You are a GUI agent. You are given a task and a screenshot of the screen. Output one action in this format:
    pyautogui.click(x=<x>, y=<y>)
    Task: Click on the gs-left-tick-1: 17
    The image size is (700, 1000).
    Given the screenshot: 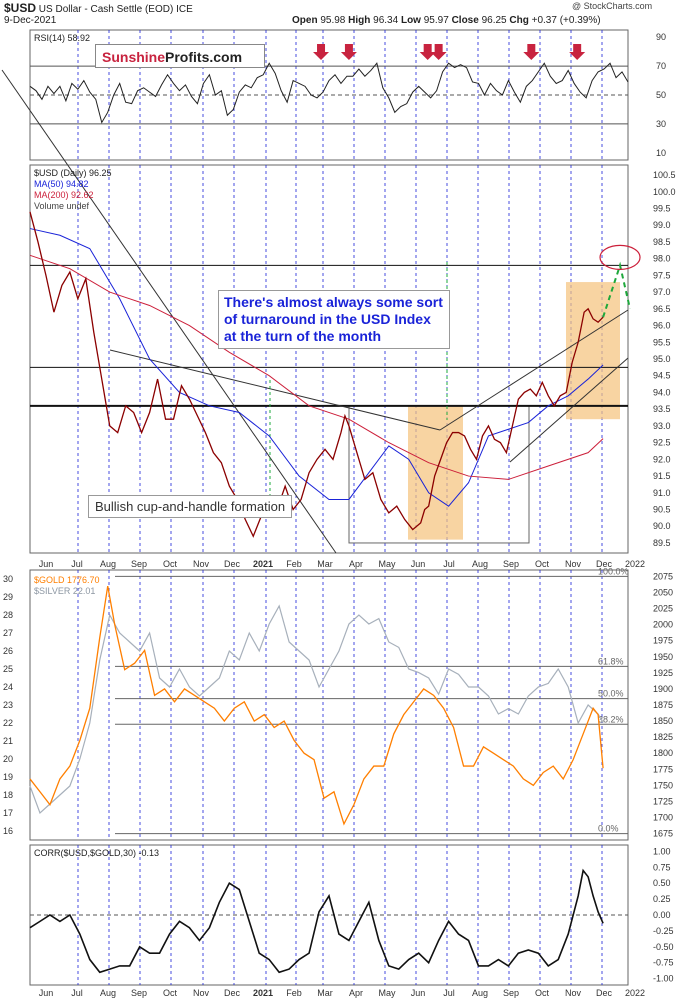 What is the action you would take?
    pyautogui.click(x=8, y=813)
    